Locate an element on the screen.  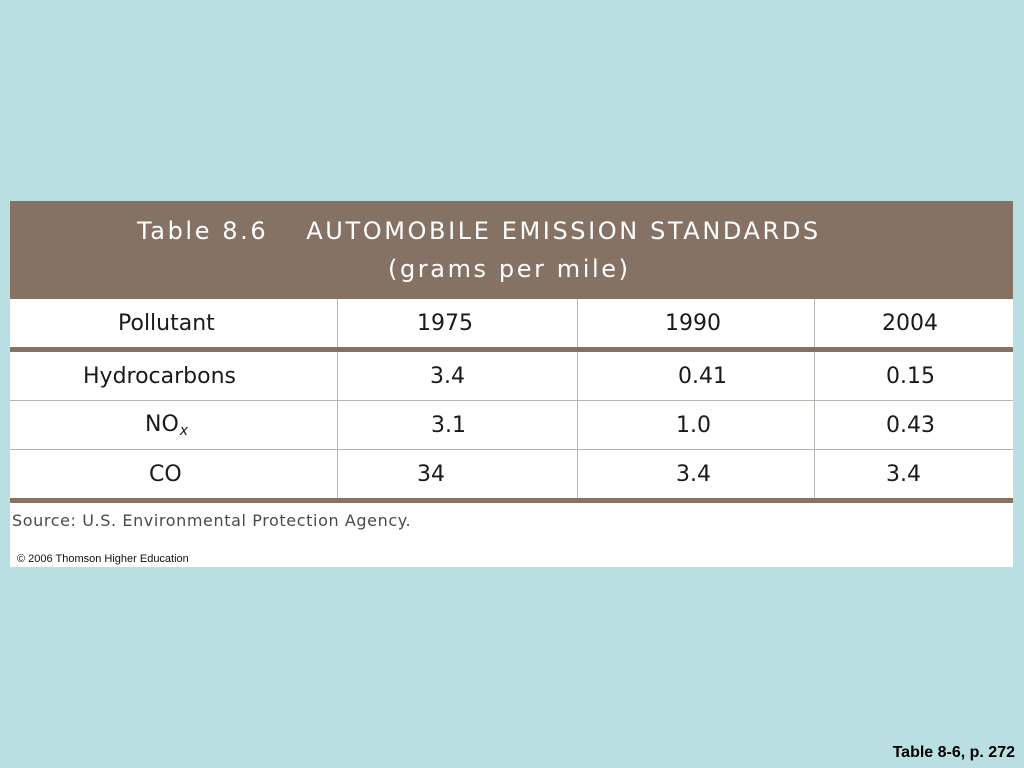
table-subtitle: (grams per mile) is located at coordinates (509, 269).